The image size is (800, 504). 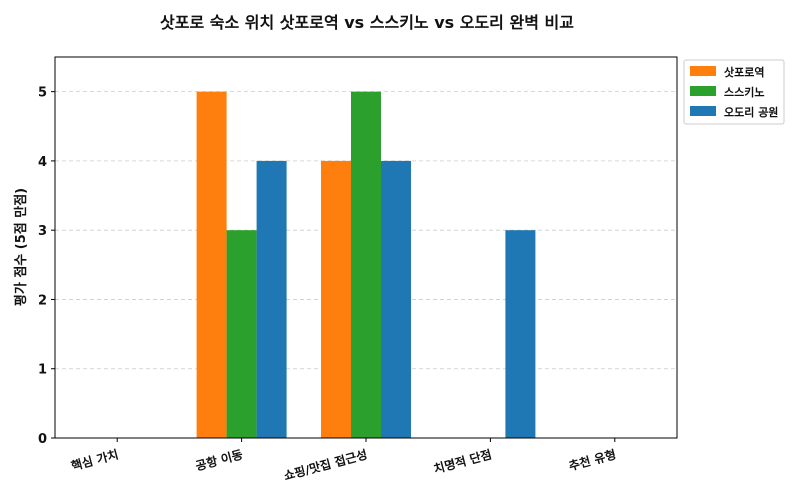 I want to click on x-tick-label: 치명적 단점, so click(x=462, y=461).